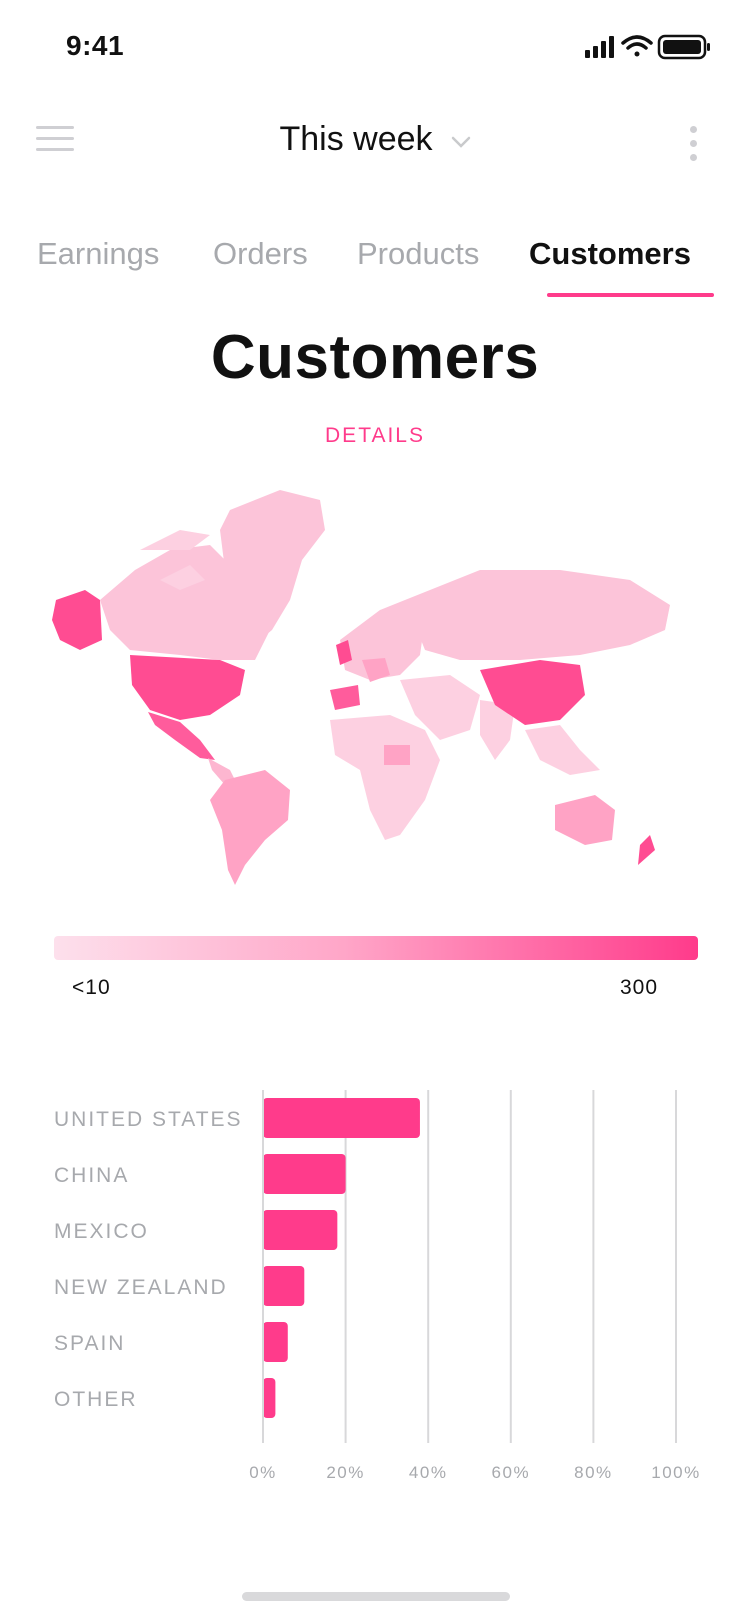  What do you see at coordinates (148, 1119) in the screenshot?
I see `category-label: UNITED STATES` at bounding box center [148, 1119].